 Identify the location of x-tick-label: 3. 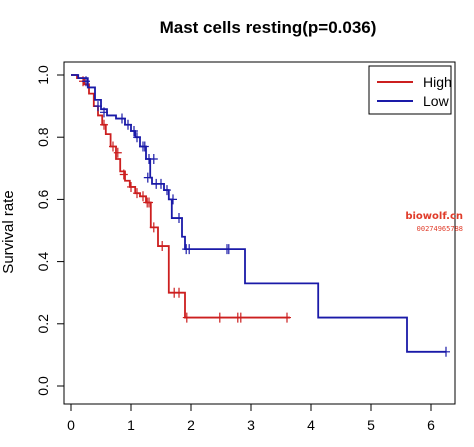
(251, 425).